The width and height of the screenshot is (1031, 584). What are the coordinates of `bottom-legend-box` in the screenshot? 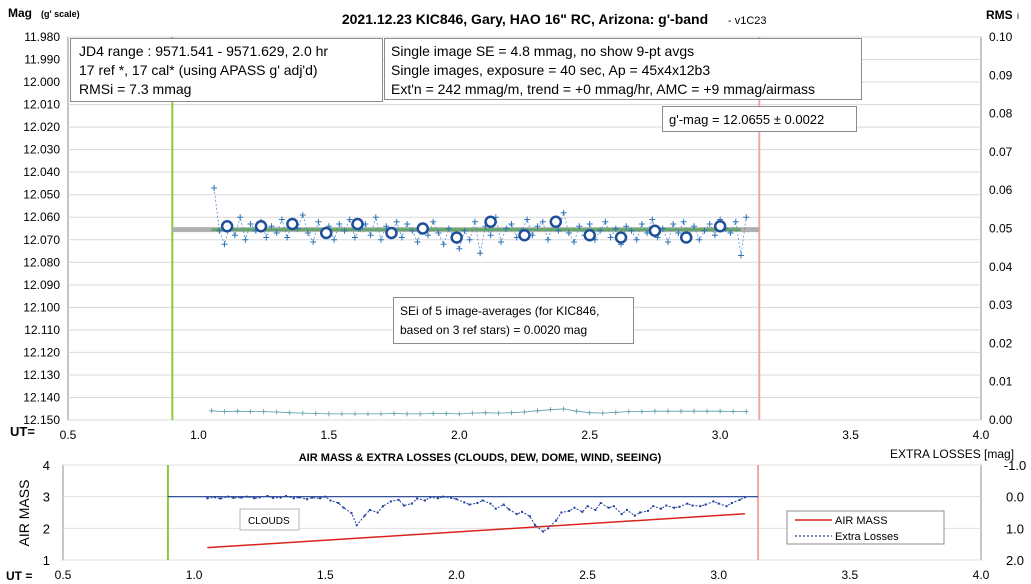 It's located at (865, 527).